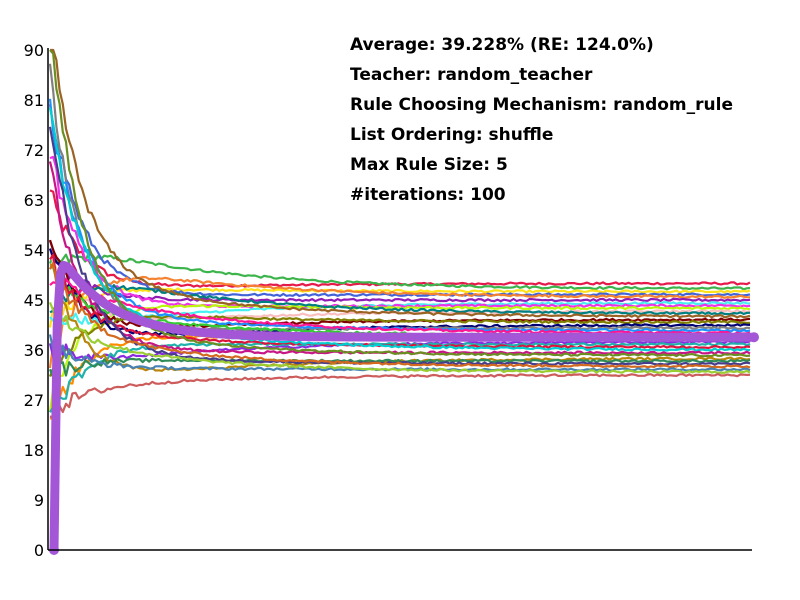  Describe the element at coordinates (429, 165) in the screenshot. I see `info-line-max-rule-size: Max Rule Size: 5` at that location.